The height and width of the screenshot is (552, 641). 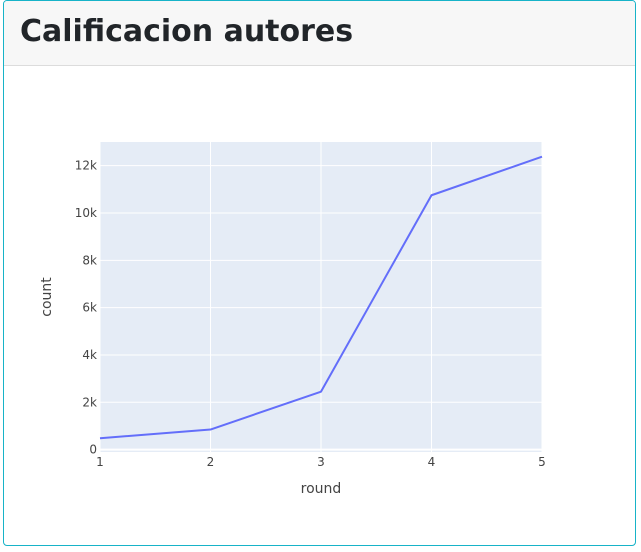 What do you see at coordinates (89, 402) in the screenshot?
I see `y-tick-label: 2k` at bounding box center [89, 402].